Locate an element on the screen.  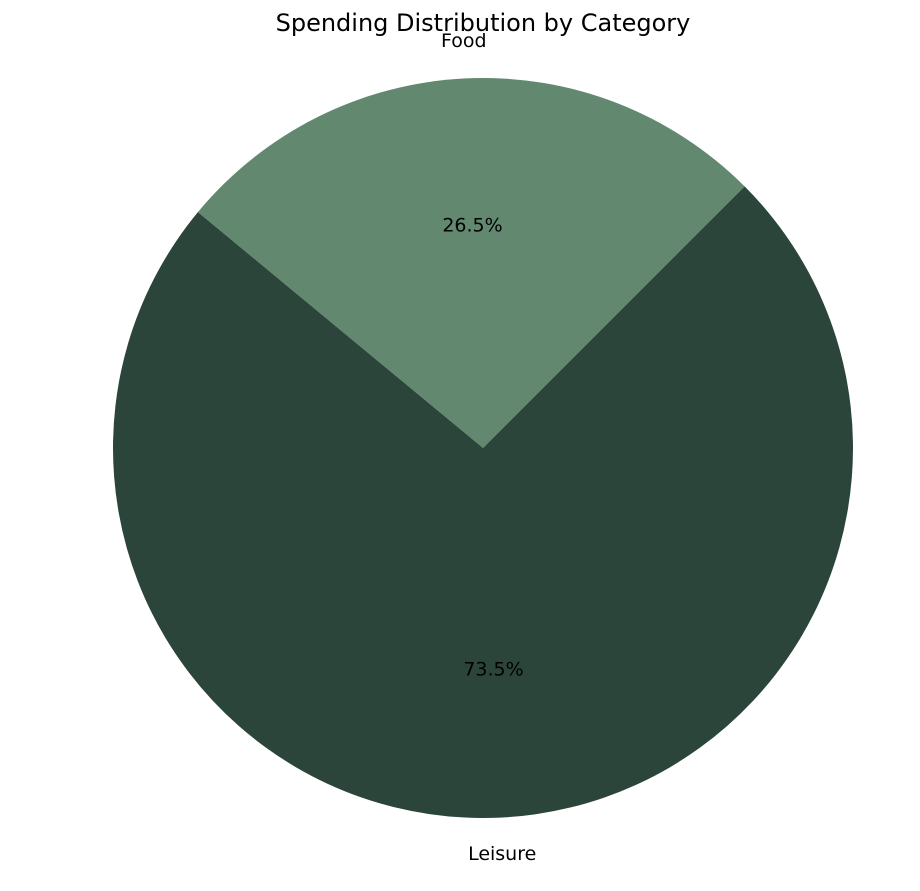
slice-label-leisure: Leisure is located at coordinates (502, 854).